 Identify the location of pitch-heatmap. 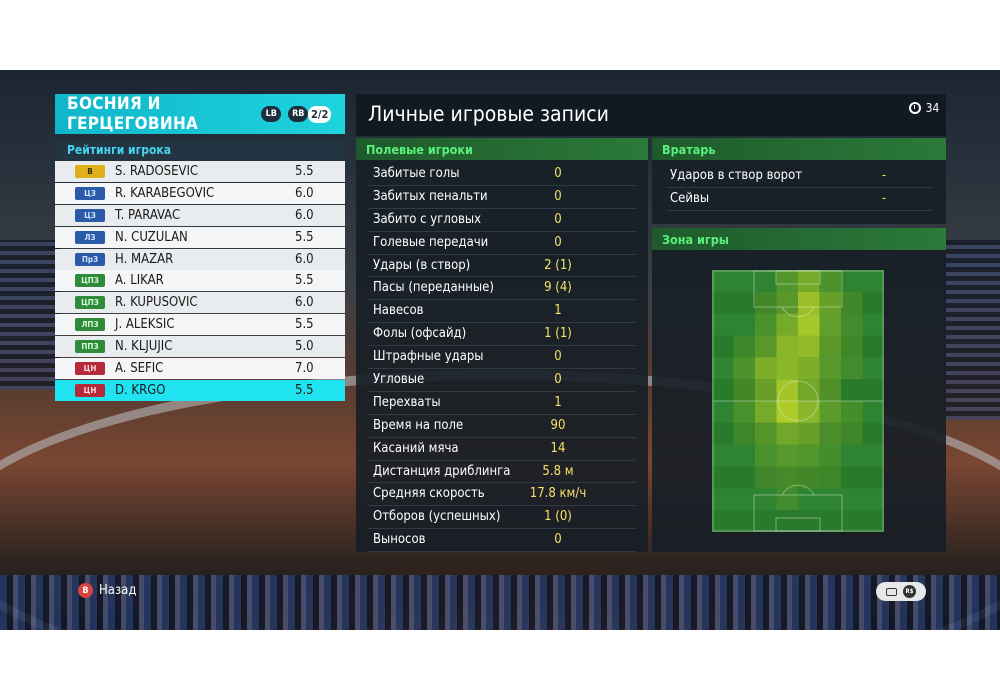
(798, 401).